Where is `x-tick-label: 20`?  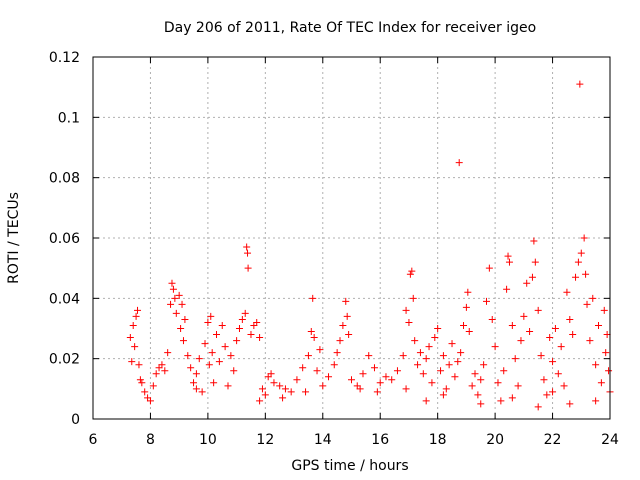
x-tick-label: 20 is located at coordinates (495, 440).